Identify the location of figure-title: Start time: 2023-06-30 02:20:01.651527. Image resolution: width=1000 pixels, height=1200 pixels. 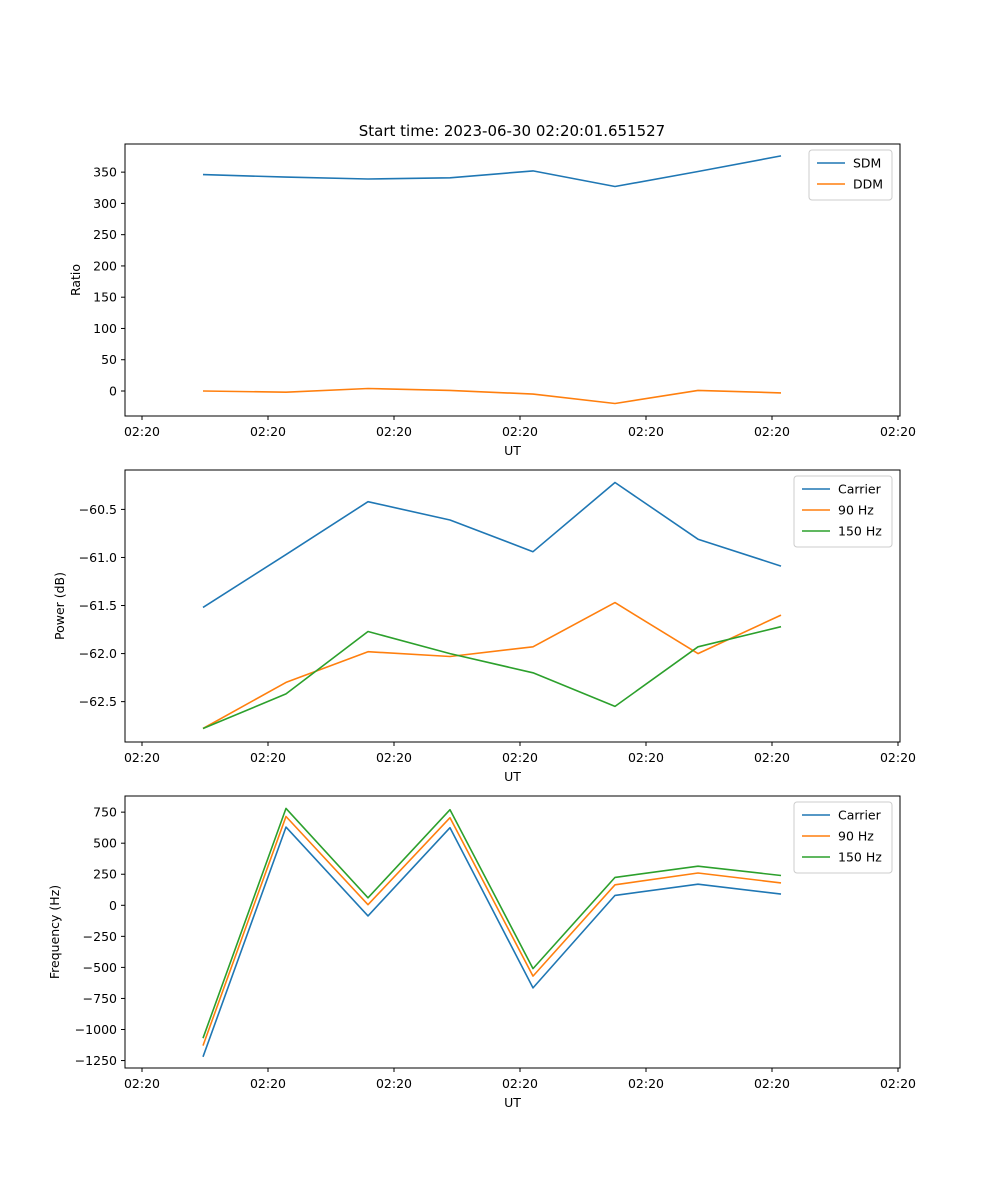
(512, 131).